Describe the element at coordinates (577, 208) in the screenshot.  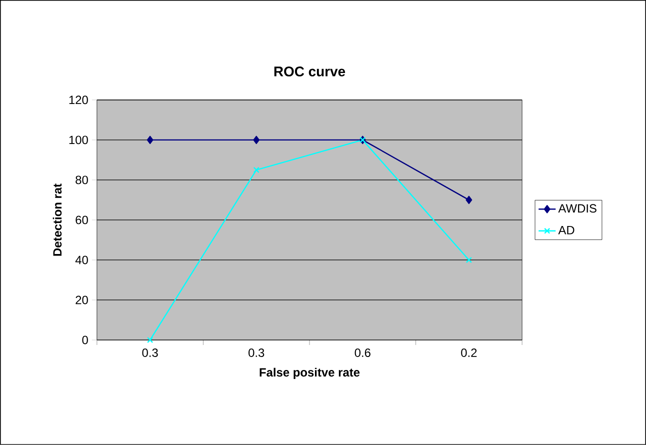
I see `legend-label: AWDIS` at that location.